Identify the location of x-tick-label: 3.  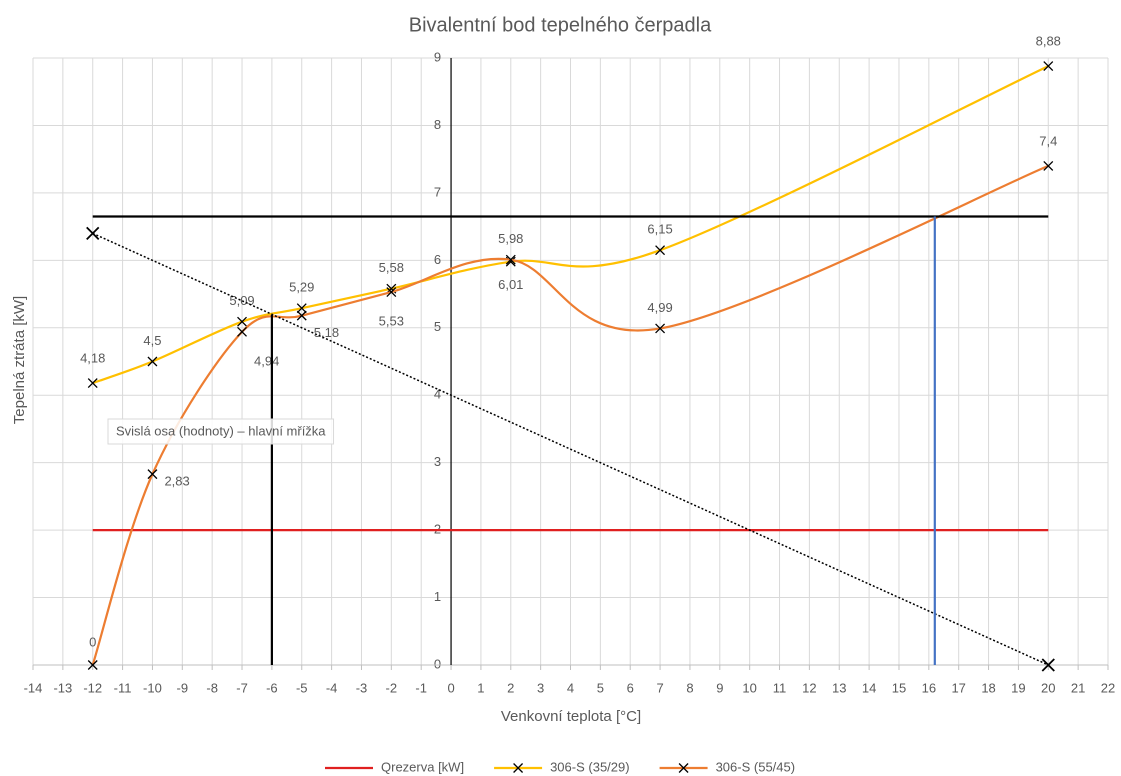
(540, 687).